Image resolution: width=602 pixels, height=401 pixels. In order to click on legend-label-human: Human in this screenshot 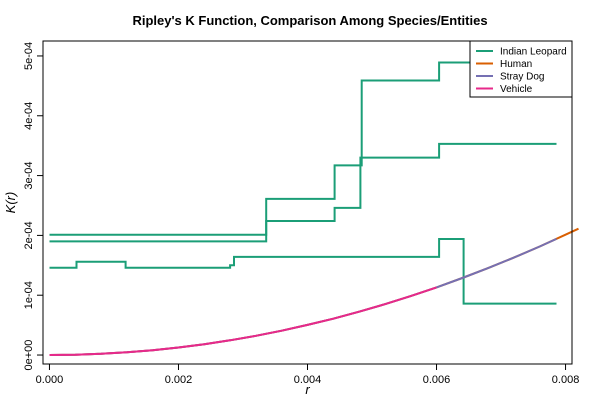, I will do `click(516, 64)`.